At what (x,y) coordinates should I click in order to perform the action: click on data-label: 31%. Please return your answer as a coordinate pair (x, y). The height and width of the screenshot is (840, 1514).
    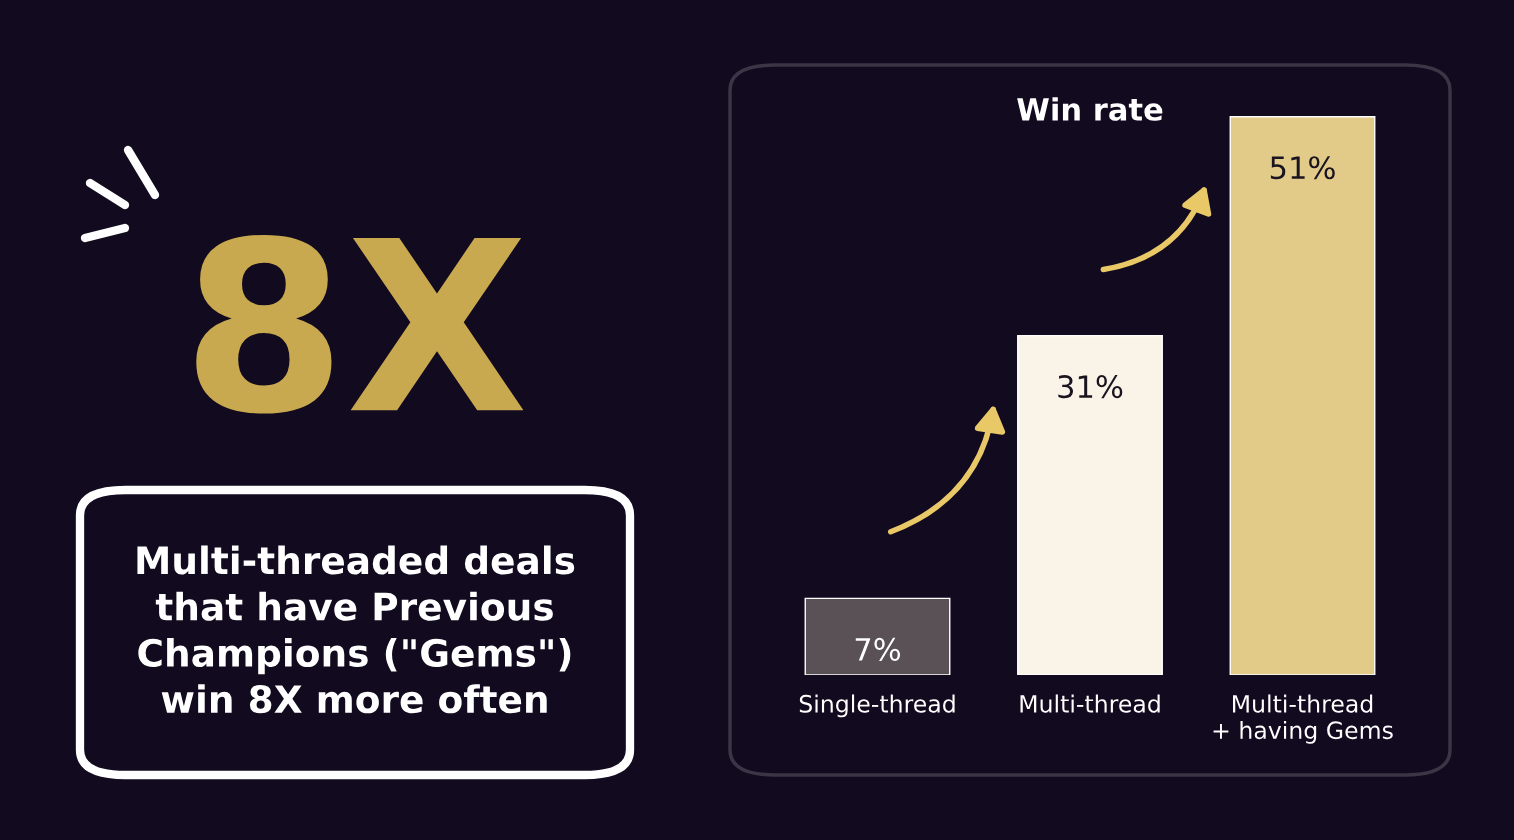
    Looking at the image, I should click on (1090, 387).